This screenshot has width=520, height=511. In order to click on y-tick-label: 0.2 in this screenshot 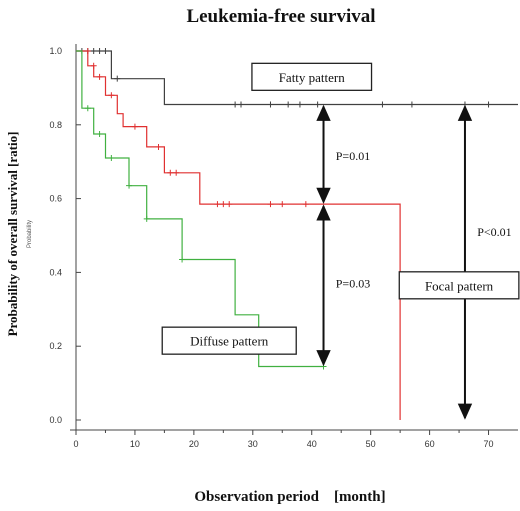, I will do `click(55, 346)`.